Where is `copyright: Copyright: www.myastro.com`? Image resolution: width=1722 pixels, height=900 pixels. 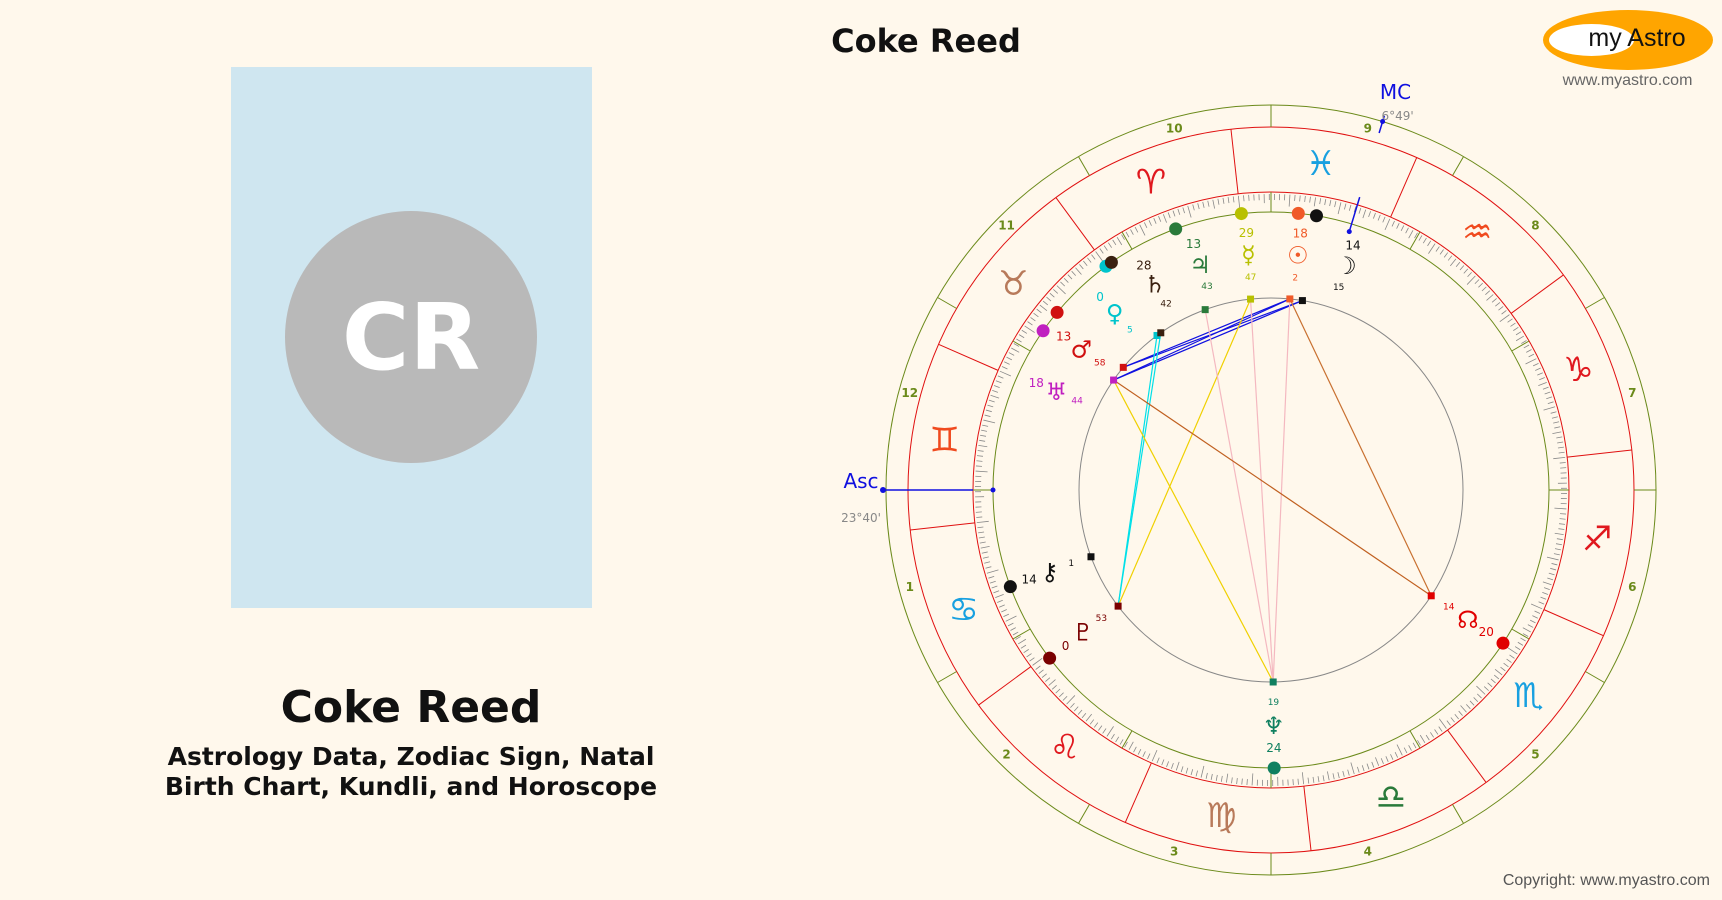 copyright: Copyright: www.myastro.com is located at coordinates (1606, 880).